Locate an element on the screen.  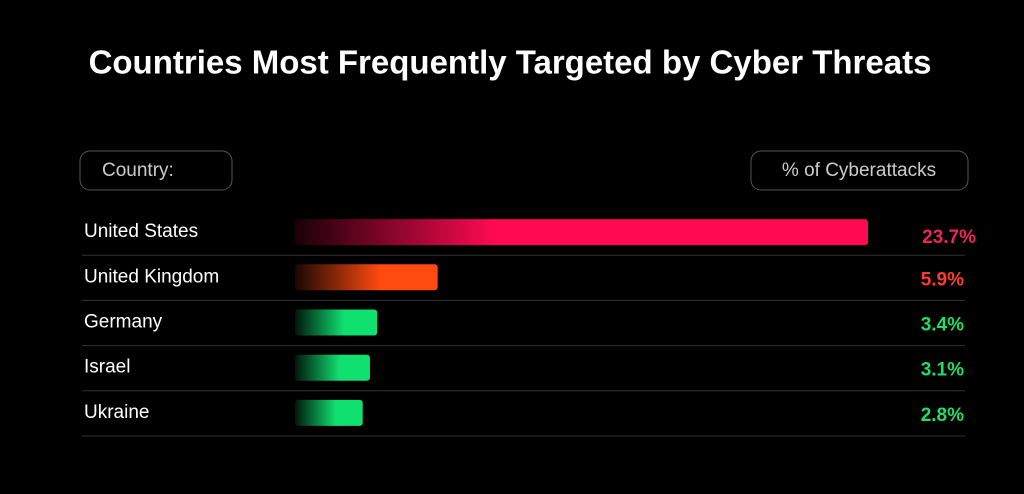
row-label: Israel is located at coordinates (107, 367).